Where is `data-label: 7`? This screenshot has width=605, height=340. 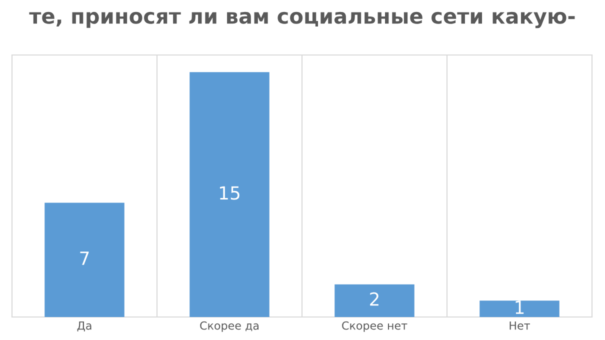
data-label: 7 is located at coordinates (84, 258).